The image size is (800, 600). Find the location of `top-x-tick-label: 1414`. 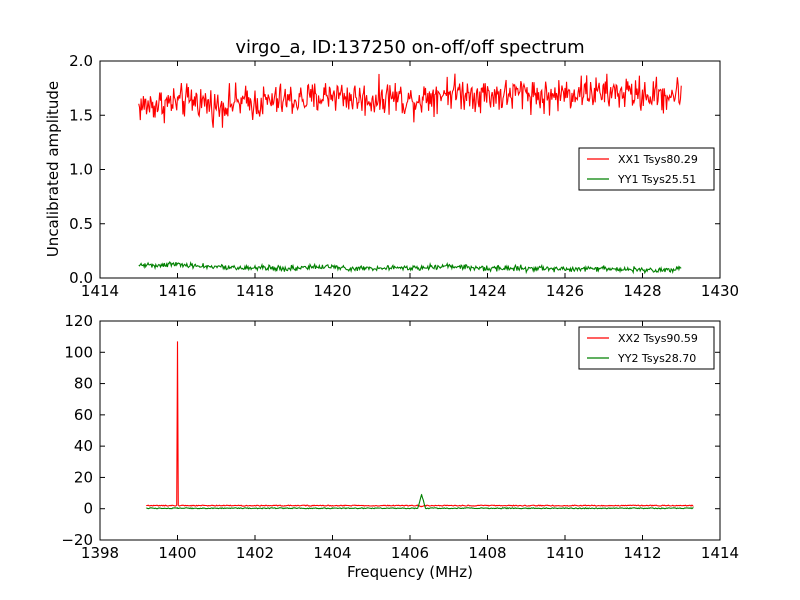

top-x-tick-label: 1414 is located at coordinates (100, 291).